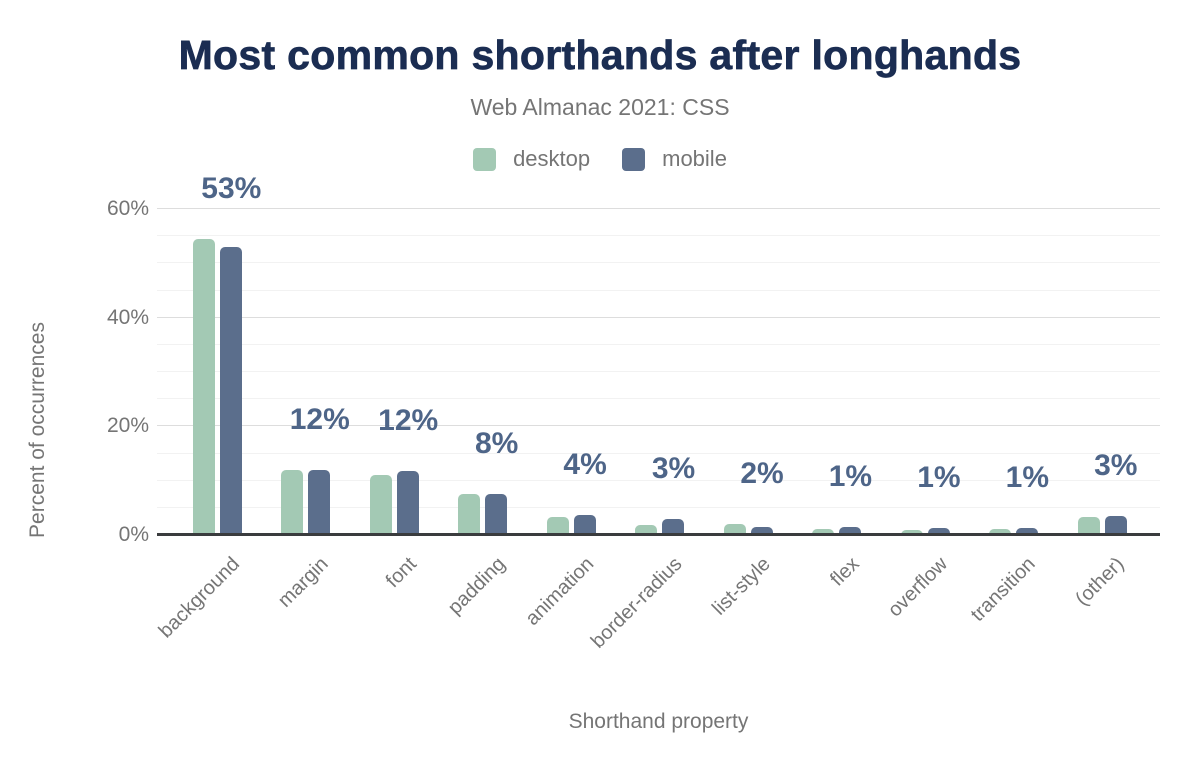  Describe the element at coordinates (1088, 526) in the screenshot. I see `bar-desktop-(other)` at that location.